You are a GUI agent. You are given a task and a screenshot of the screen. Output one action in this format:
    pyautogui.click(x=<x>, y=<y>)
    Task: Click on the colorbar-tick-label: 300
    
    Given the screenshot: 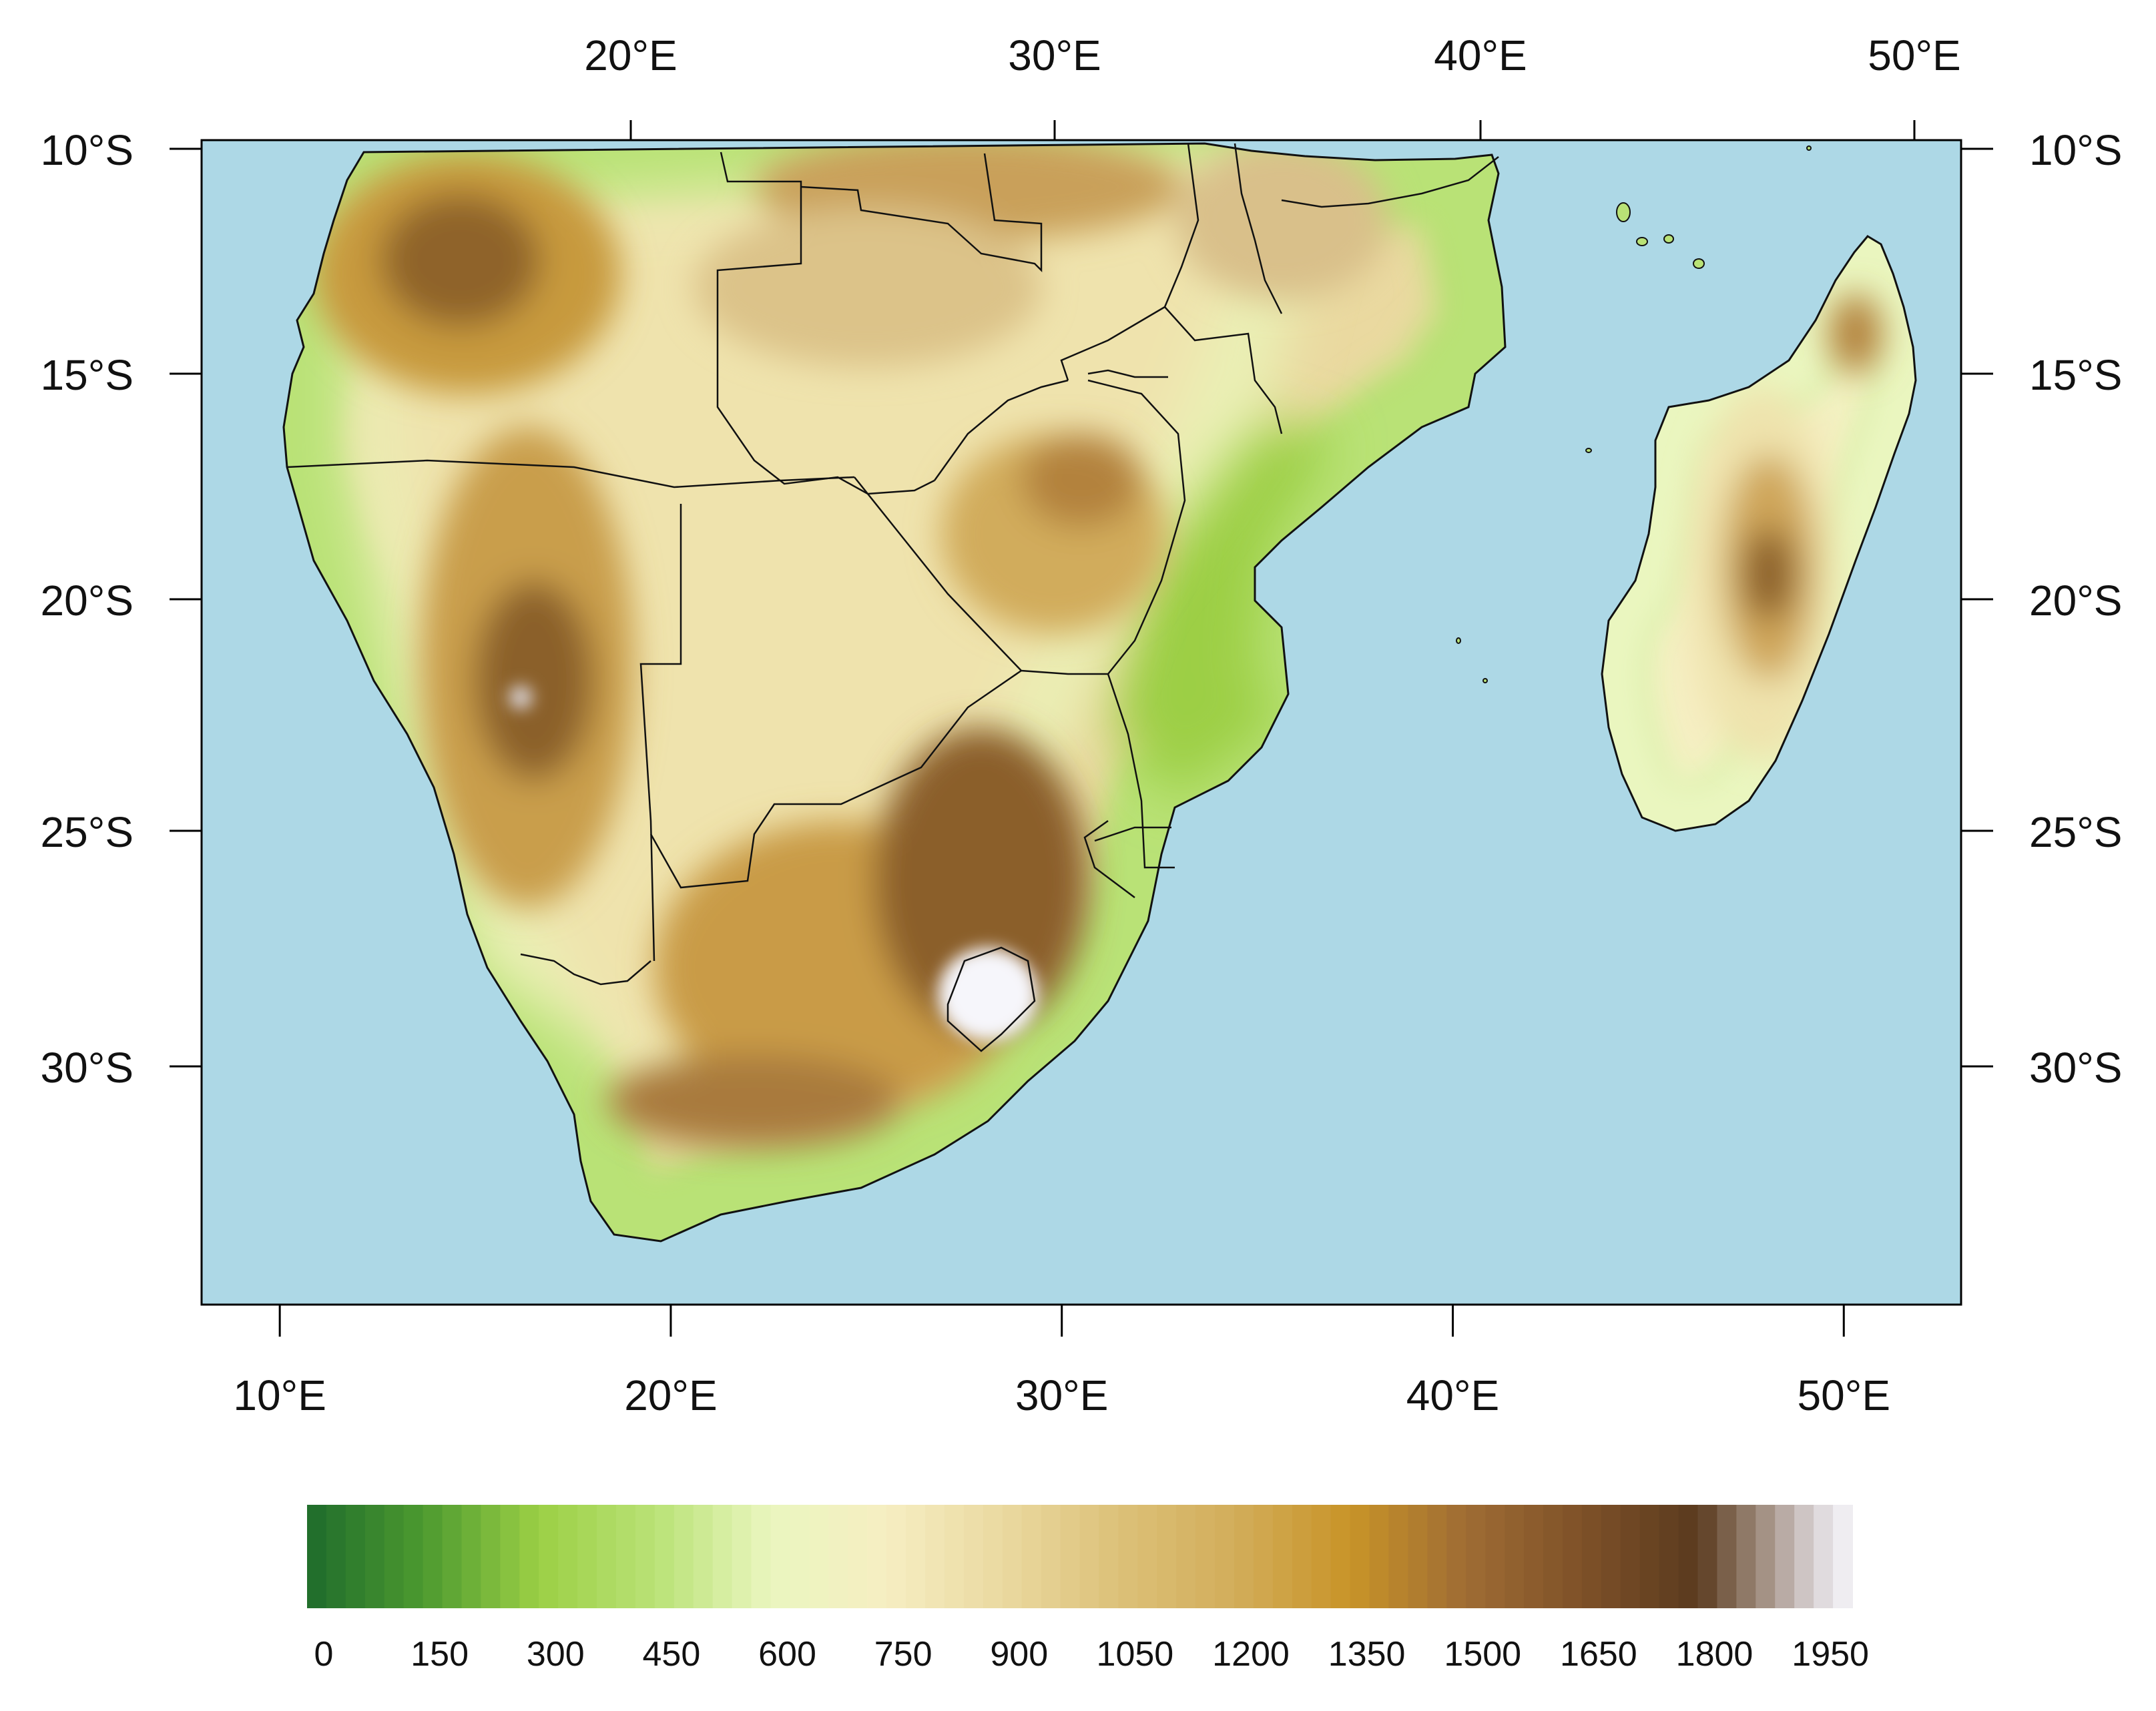 What is the action you would take?
    pyautogui.click(x=556, y=1654)
    